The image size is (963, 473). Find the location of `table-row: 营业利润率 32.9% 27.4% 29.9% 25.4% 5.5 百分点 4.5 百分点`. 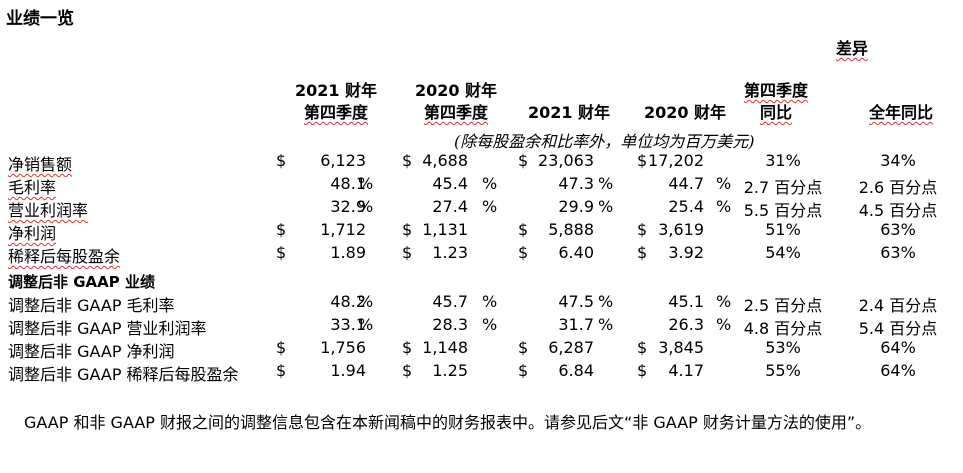

table-row: 营业利润率 32.9% 27.4% 29.9% 25.4% 5.5 百分点 4.5 百分点 is located at coordinates (481, 208).